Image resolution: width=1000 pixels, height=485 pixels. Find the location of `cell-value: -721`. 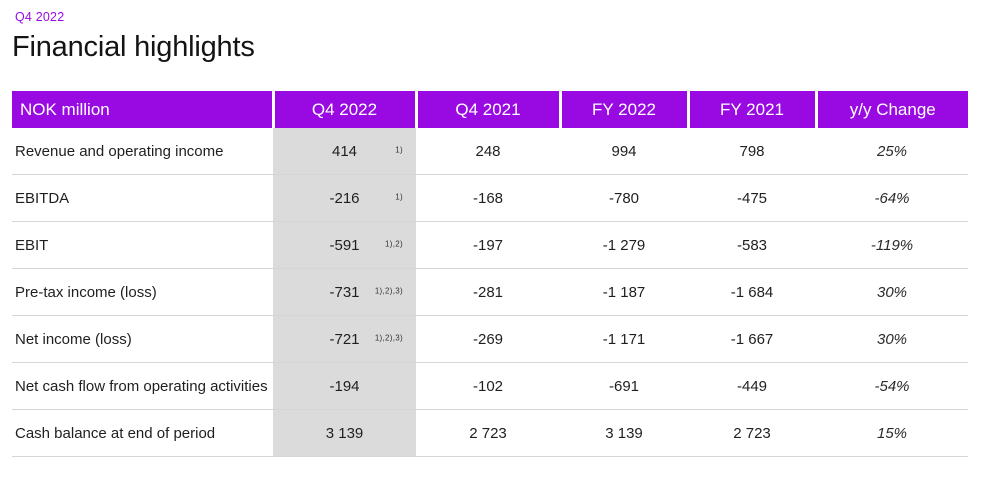

cell-value: -721 is located at coordinates (344, 339).